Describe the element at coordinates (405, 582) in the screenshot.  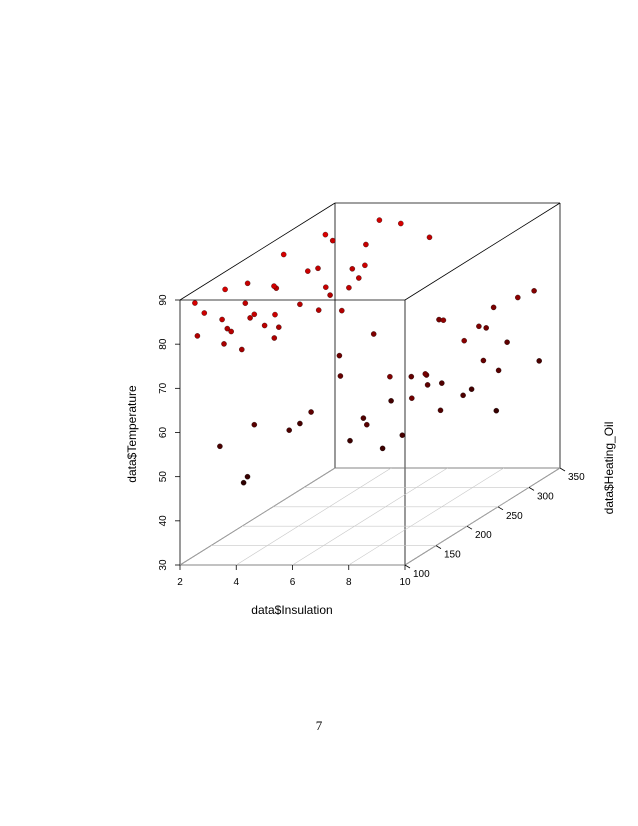
I see `x-tick-label: 10` at that location.